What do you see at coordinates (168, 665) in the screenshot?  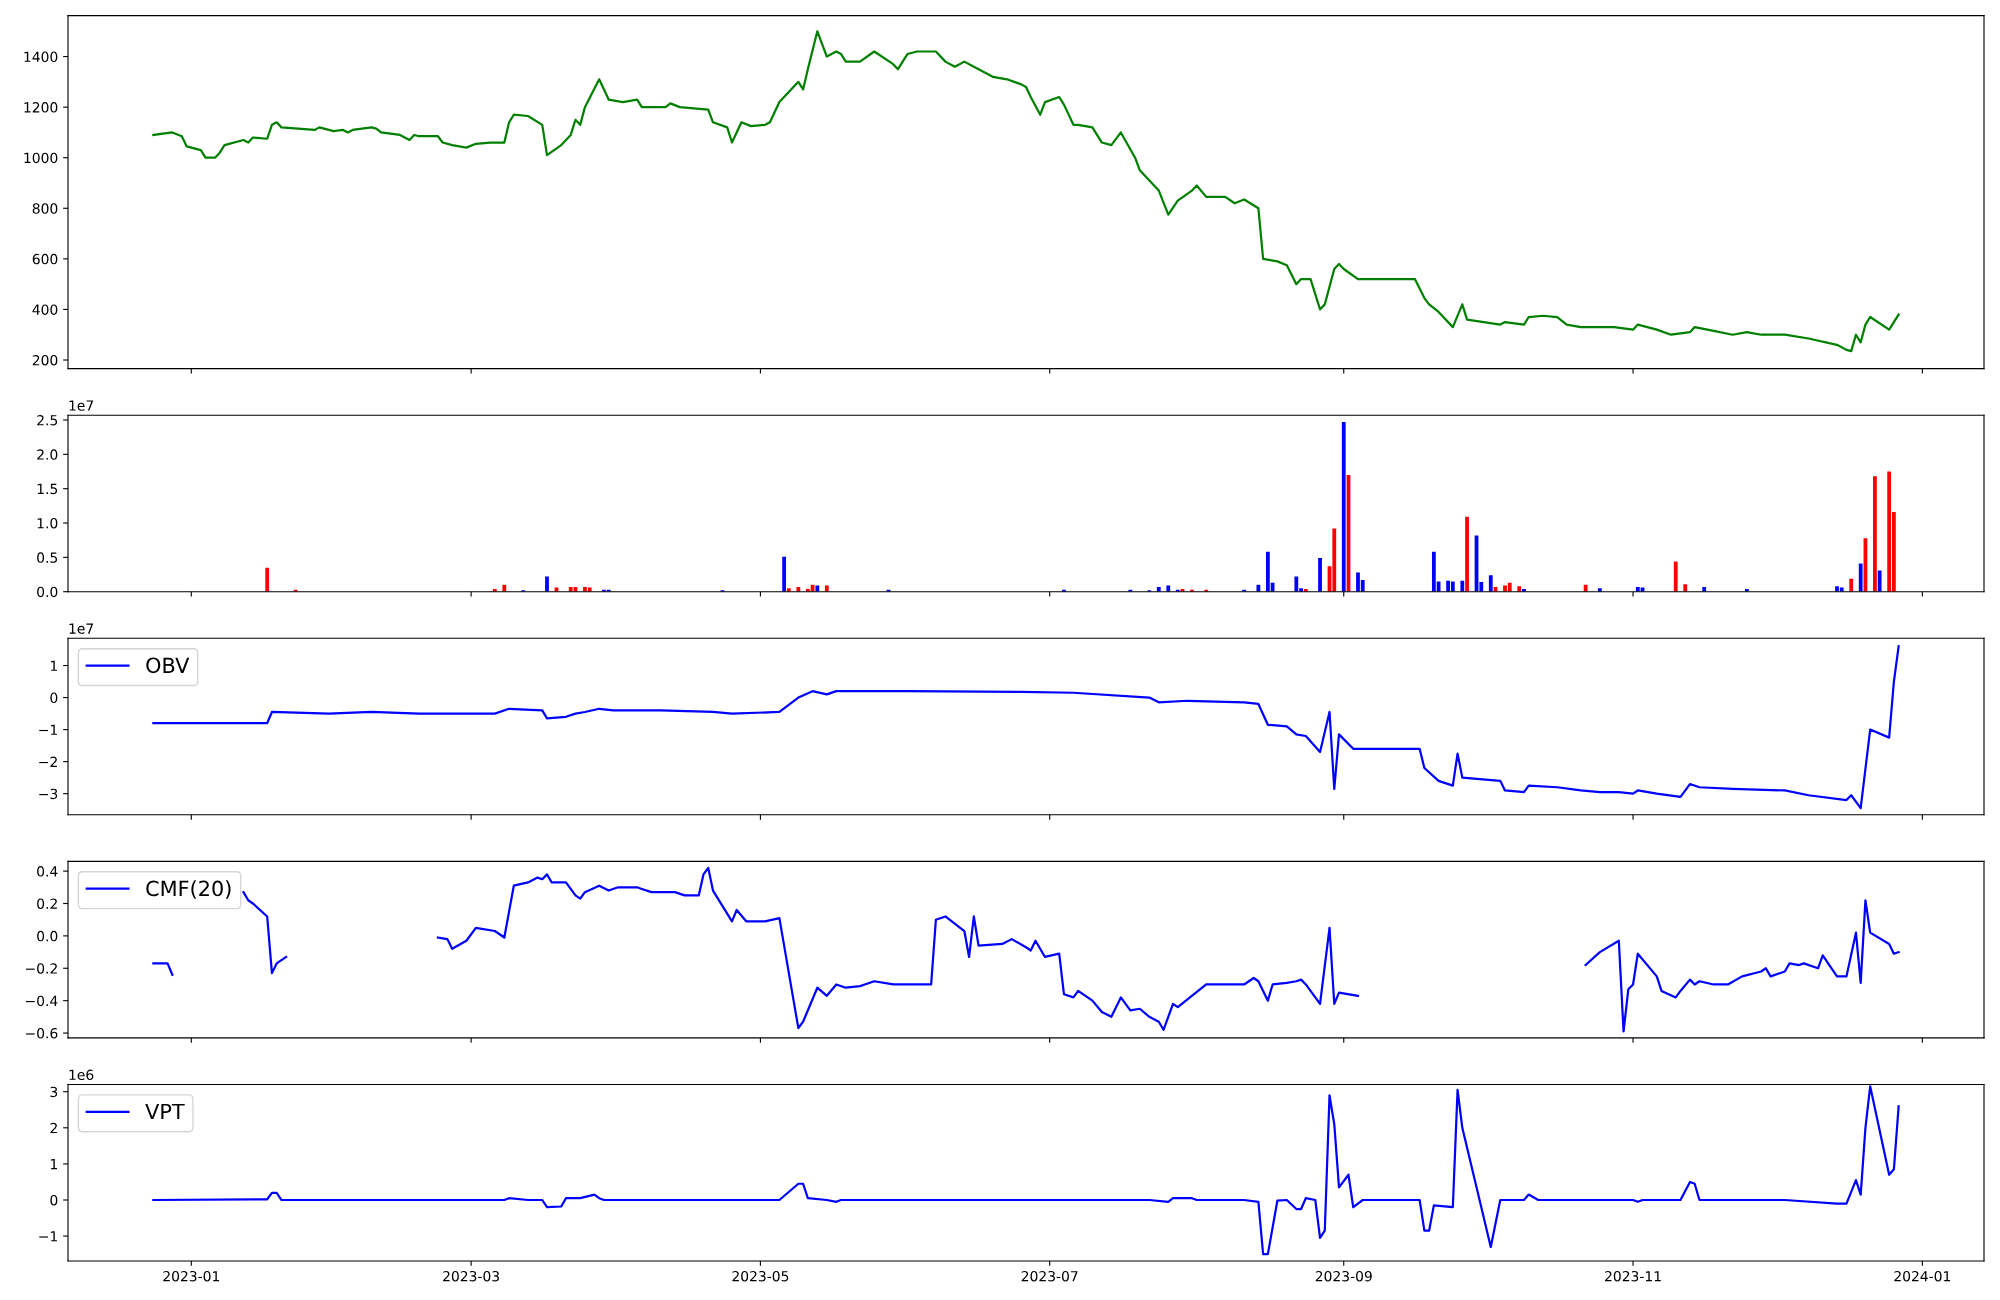 I see `legend-label: OBV` at bounding box center [168, 665].